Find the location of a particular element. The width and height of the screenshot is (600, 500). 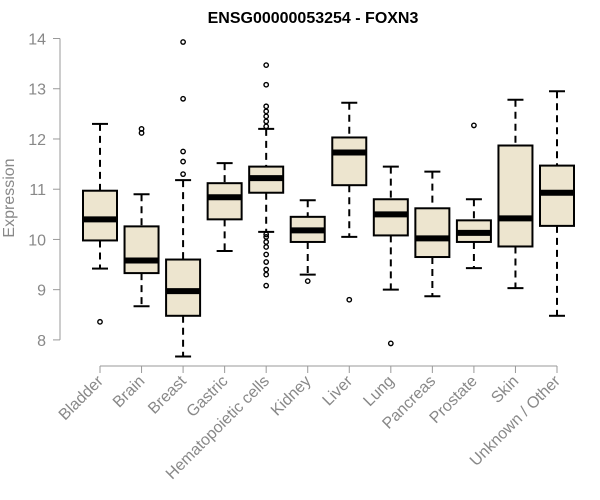

x-tick-label: Brain is located at coordinates (129, 392).